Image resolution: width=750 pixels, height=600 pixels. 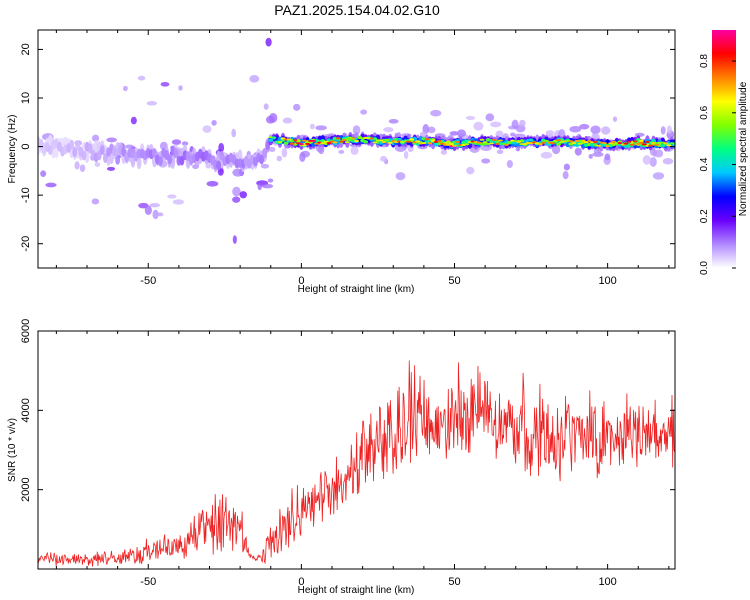 I want to click on colorbar-scale, so click(x=724, y=149).